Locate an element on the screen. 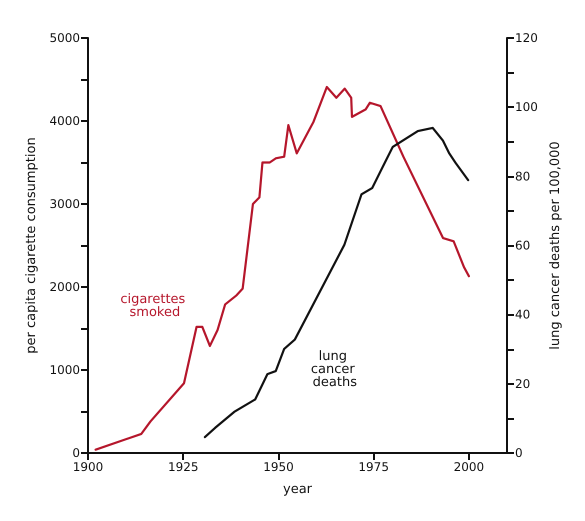  y-tick-label: 5000 is located at coordinates (64, 38).